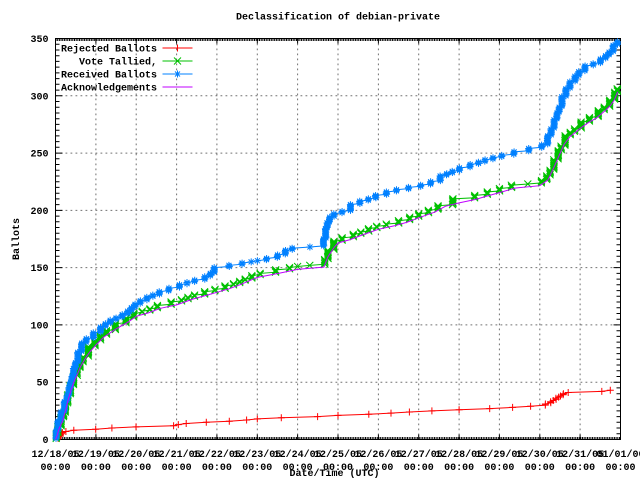 The height and width of the screenshot is (480, 640). Describe the element at coordinates (419, 455) in the screenshot. I see `svg-text: 12/27/05` at that location.